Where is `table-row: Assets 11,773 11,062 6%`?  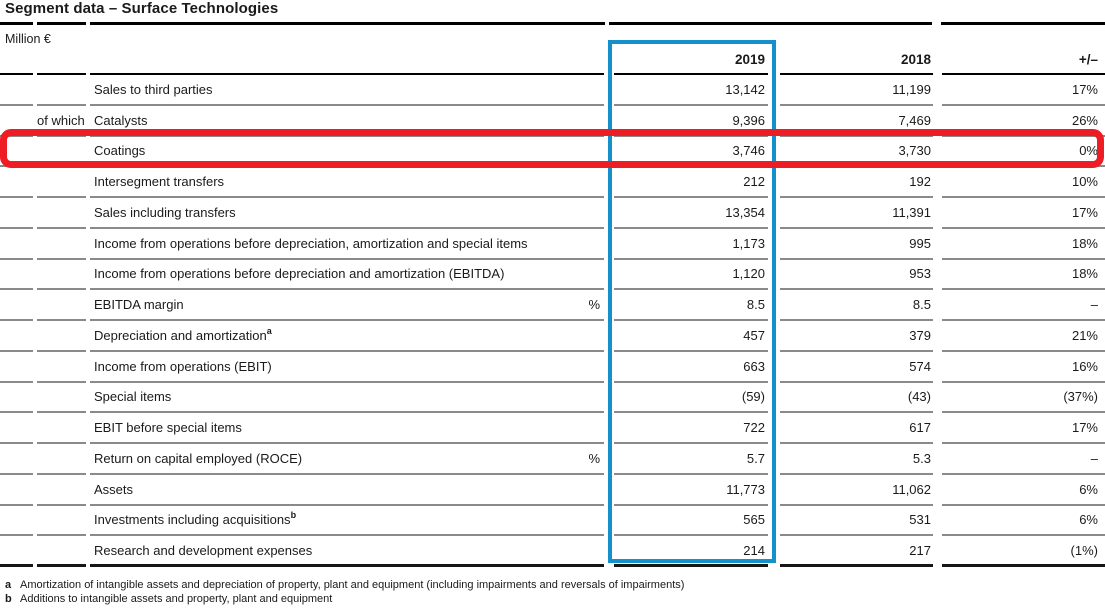 table-row: Assets 11,773 11,062 6% is located at coordinates (552, 490).